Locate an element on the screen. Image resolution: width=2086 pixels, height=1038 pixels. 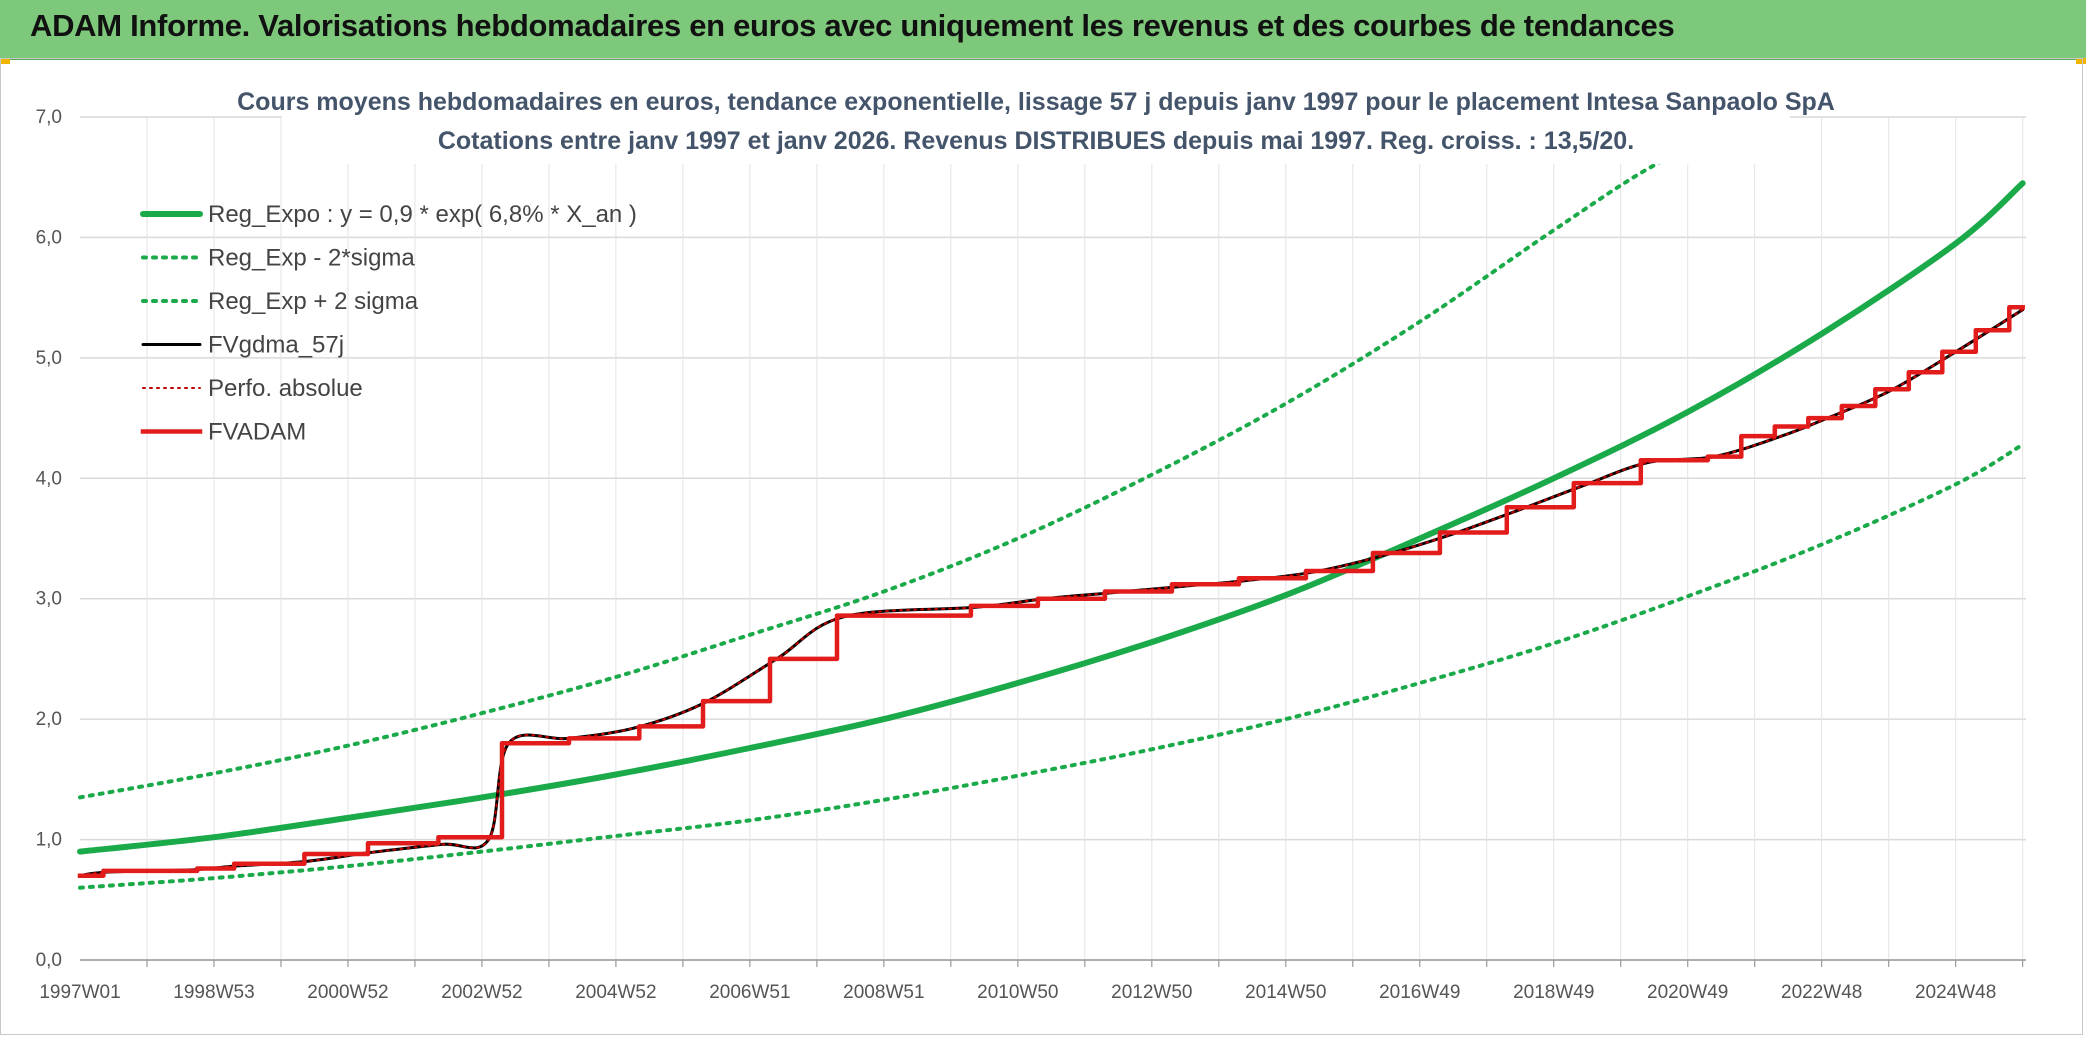
x-tick-label: 2000W52 is located at coordinates (347, 992).